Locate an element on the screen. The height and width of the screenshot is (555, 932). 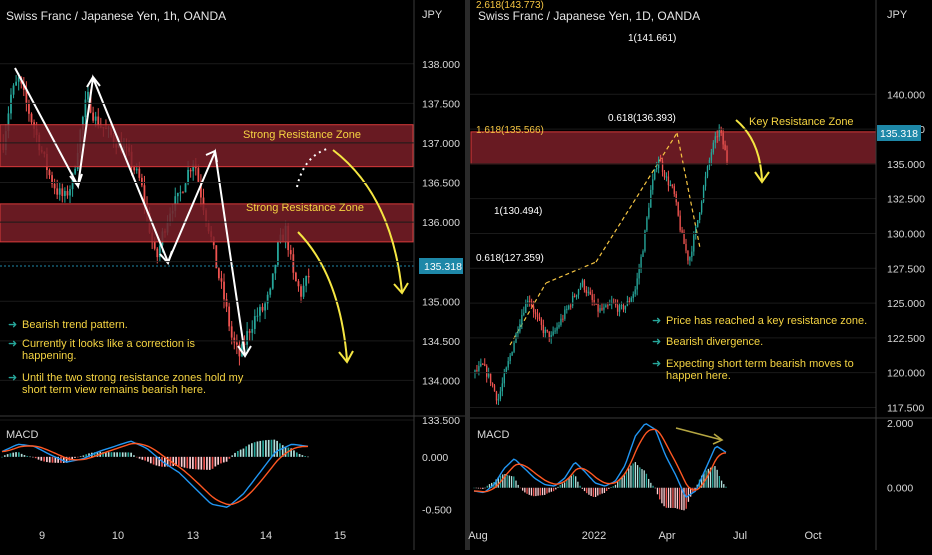
right-time-axis: Aug 2022 Apr Jul Oct is located at coordinates (644, 536).